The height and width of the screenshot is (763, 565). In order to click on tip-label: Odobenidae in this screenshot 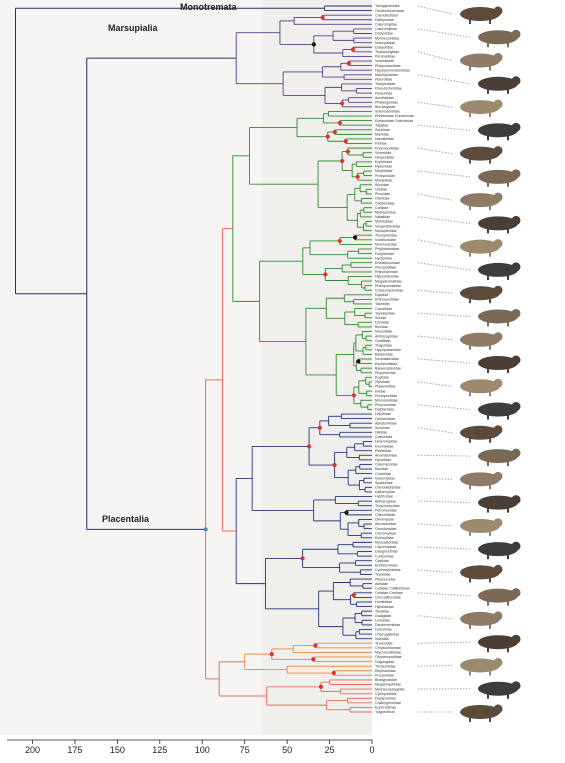, I will do `click(385, 203)`.